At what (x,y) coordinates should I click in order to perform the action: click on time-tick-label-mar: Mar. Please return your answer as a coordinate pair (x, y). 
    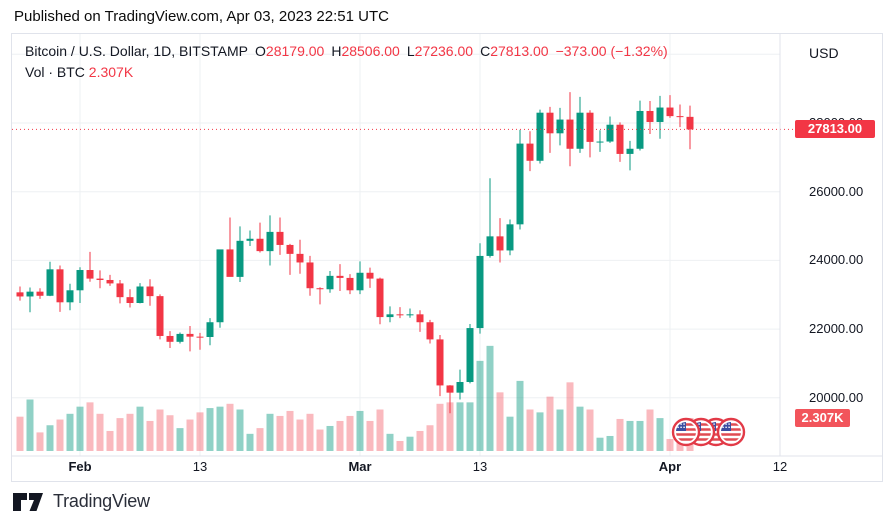
    Looking at the image, I should click on (360, 466).